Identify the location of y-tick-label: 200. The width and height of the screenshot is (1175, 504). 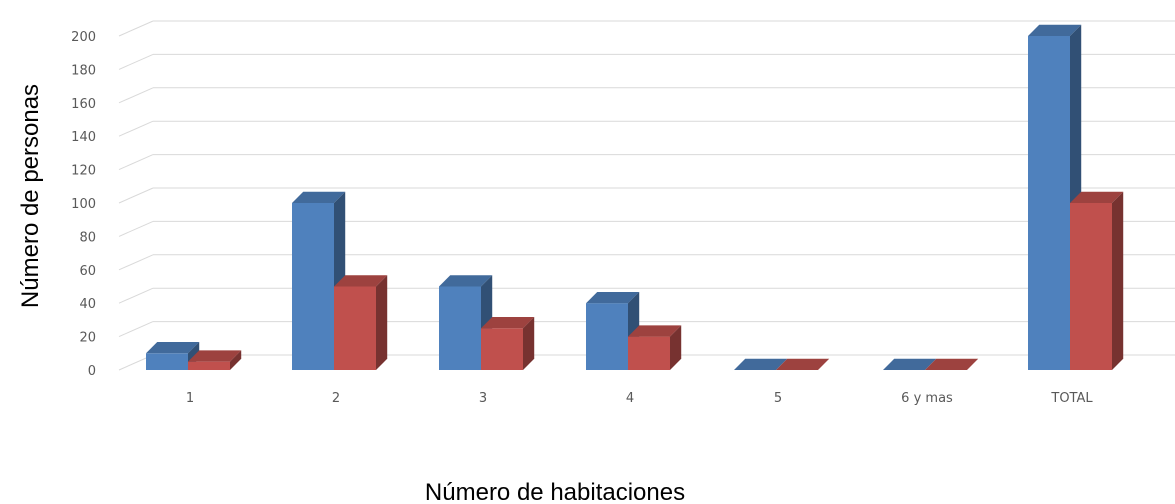
(83, 37).